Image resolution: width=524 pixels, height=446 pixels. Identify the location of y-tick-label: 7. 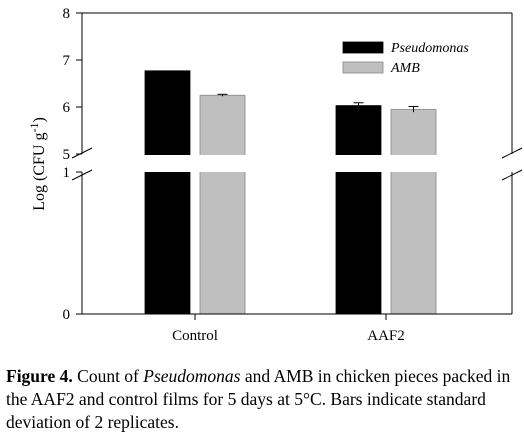
(67, 61).